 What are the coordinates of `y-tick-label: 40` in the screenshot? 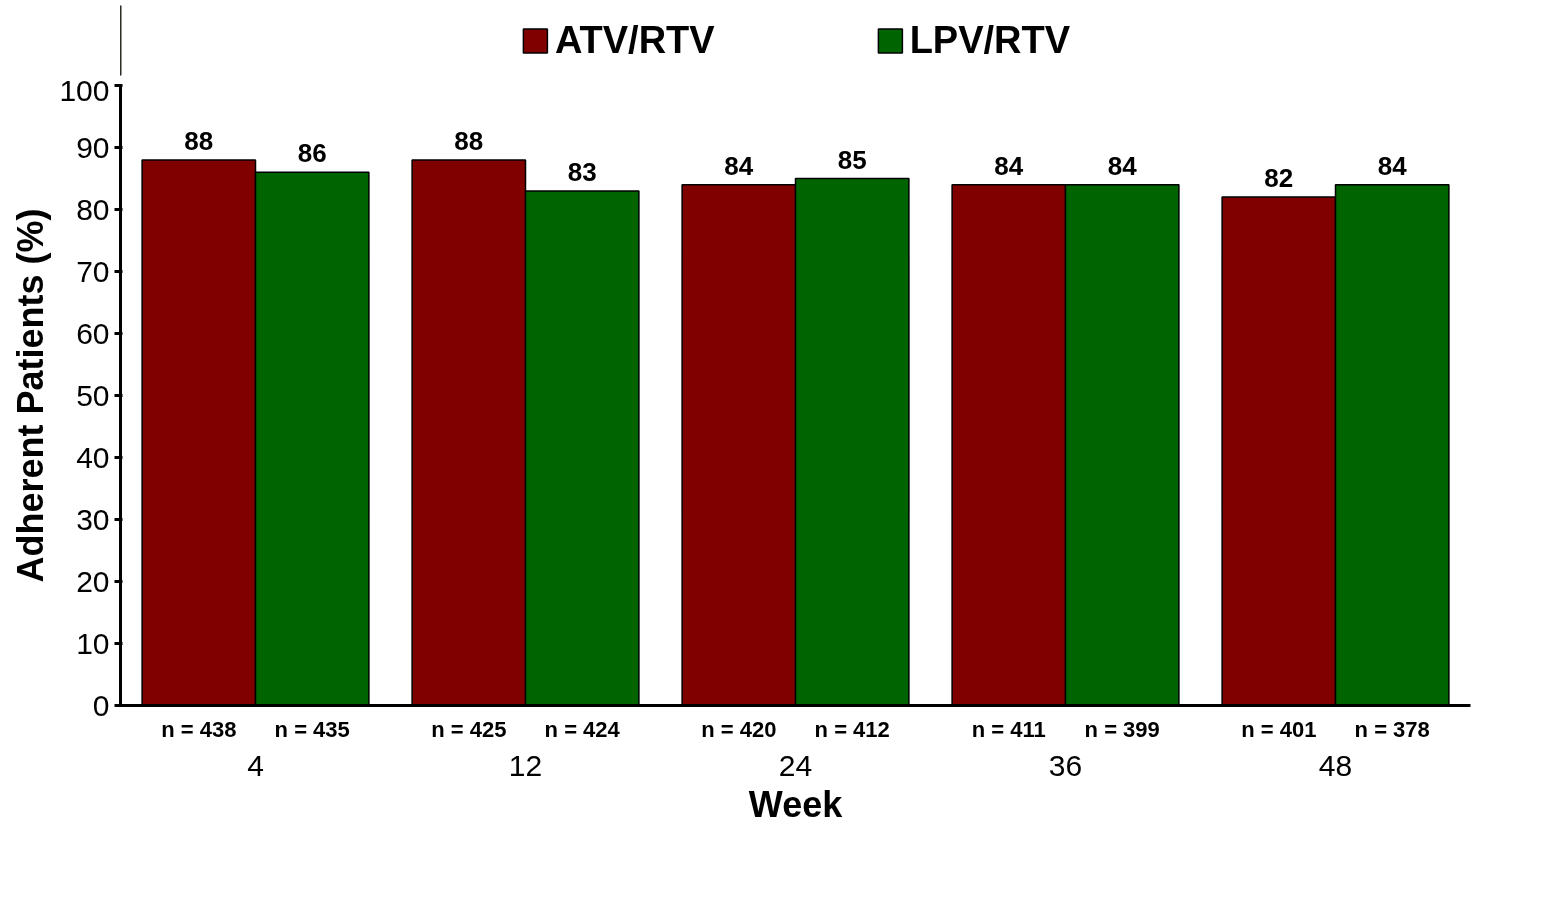 It's located at (93, 457).